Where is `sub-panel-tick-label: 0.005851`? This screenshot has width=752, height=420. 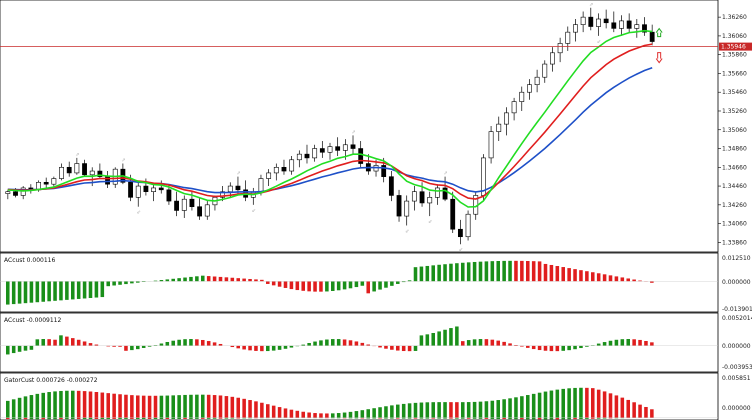 sub-panel-tick-label: 0.005851 is located at coordinates (736, 378).